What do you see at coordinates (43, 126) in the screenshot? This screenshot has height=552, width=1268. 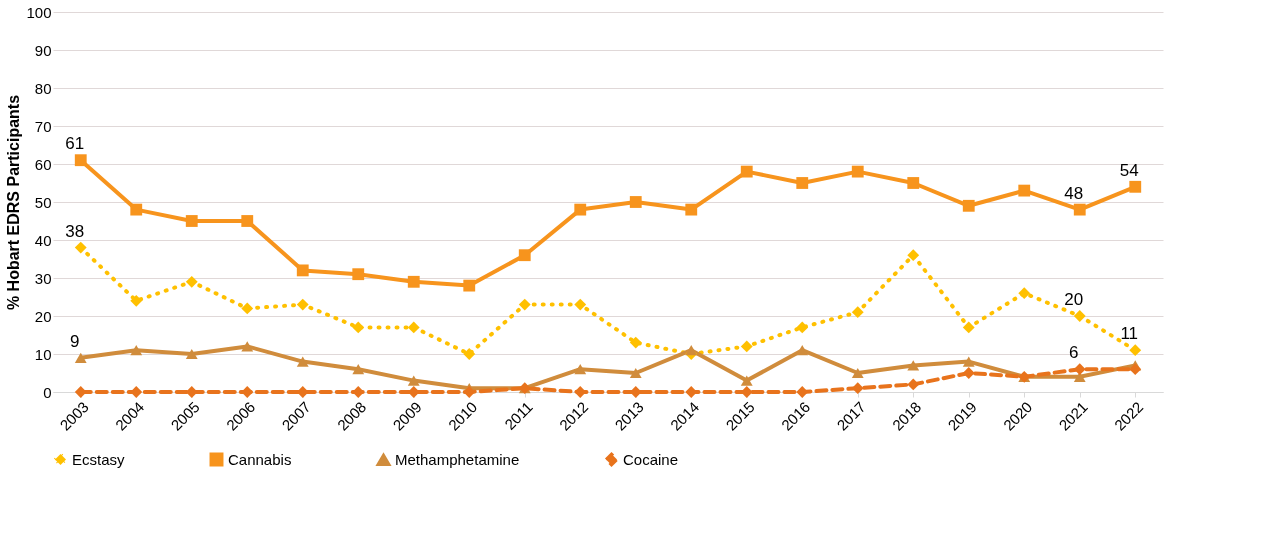 I see `y-tick-label: 70` at bounding box center [43, 126].